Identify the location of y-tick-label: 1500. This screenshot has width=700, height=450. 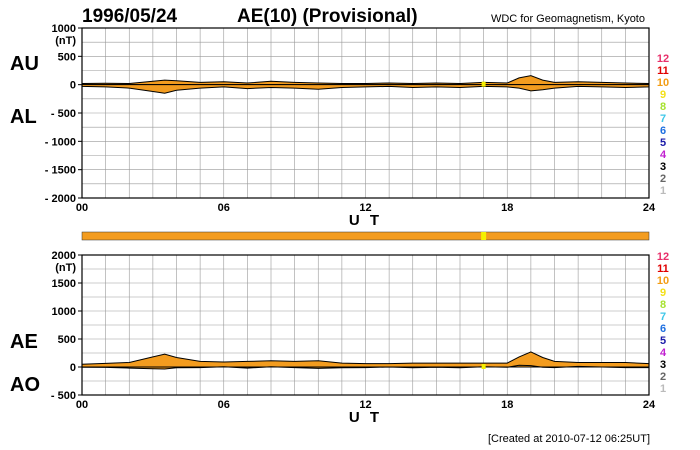
(64, 284).